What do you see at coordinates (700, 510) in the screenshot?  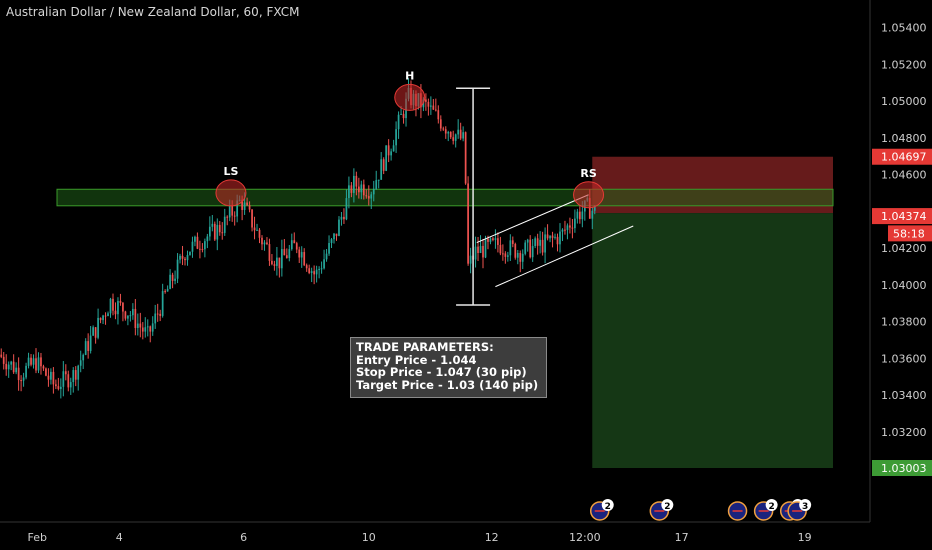 I see `event-flags: 22223` at bounding box center [700, 510].